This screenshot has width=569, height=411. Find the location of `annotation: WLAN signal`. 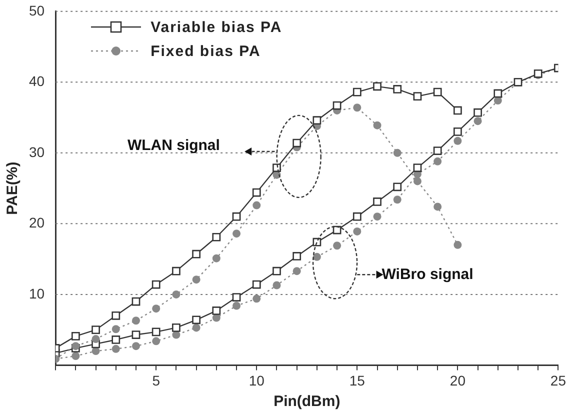

annotation: WLAN signal is located at coordinates (173, 145).